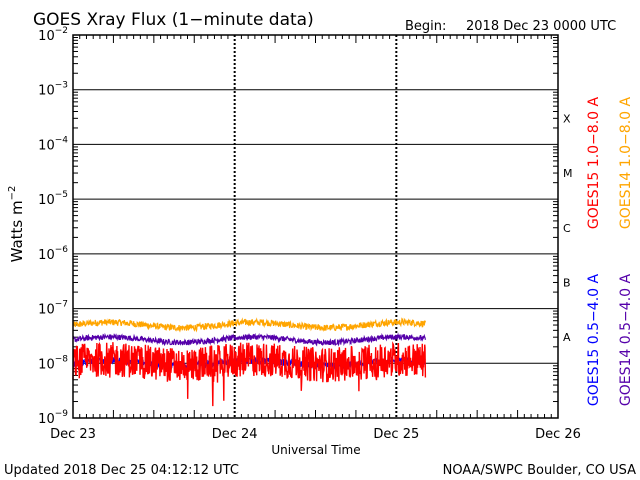  I want to click on x-tick-label: Dec 25, so click(396, 434).